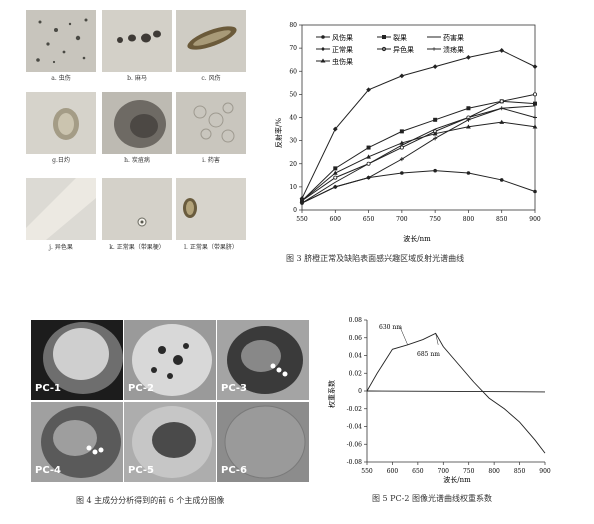 The width and height of the screenshot is (594, 524). Describe the element at coordinates (77, 360) in the screenshot. I see `pc-1-image: PC-1` at that location.